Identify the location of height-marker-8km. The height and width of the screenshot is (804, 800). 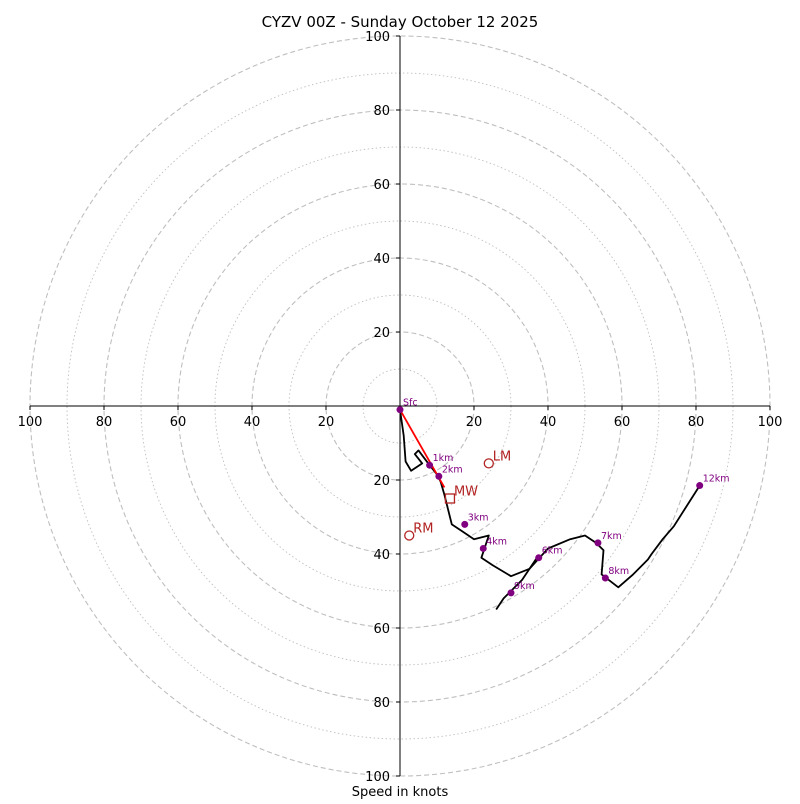
(605, 578).